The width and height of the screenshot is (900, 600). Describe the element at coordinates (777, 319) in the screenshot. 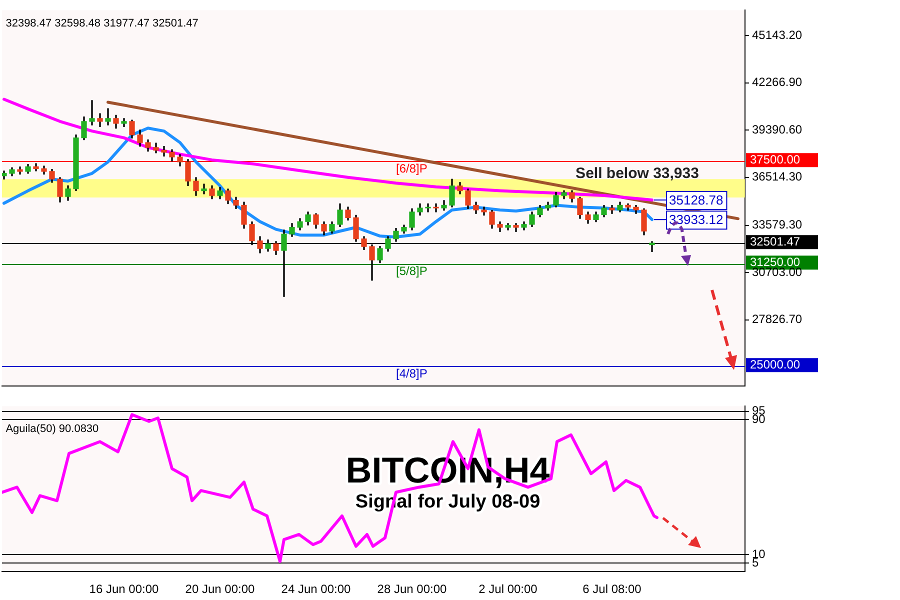

I see `y-tick-label: 27826.70` at that location.